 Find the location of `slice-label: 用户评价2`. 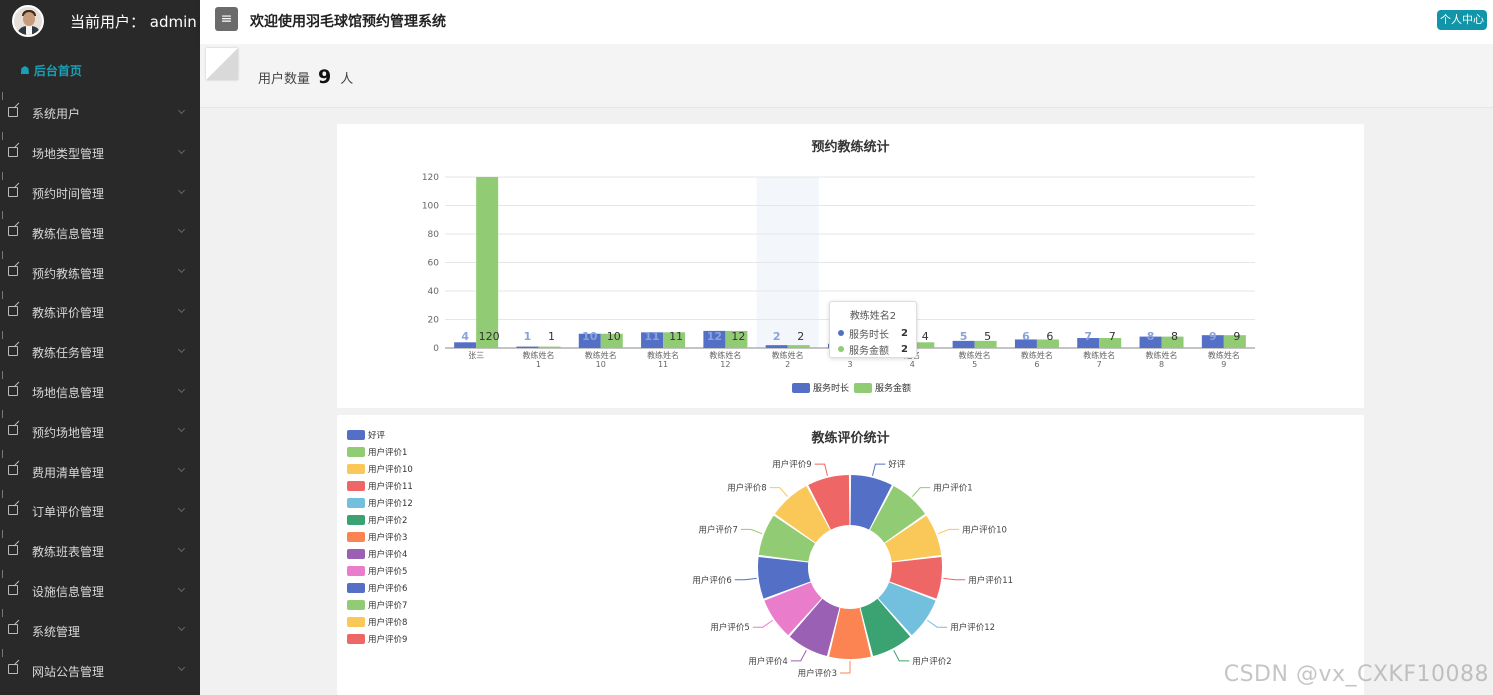

slice-label: 用户评价2 is located at coordinates (931, 661).